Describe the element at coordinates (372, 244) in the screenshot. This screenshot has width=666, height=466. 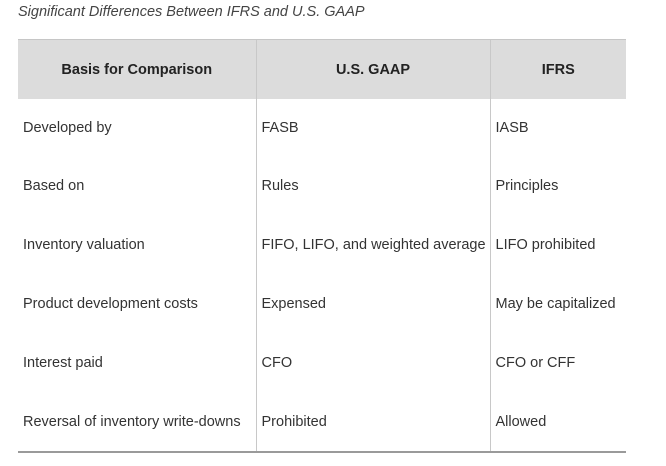
I see `cell-us-gaap: FIFO, LIFO, and weighted average` at that location.